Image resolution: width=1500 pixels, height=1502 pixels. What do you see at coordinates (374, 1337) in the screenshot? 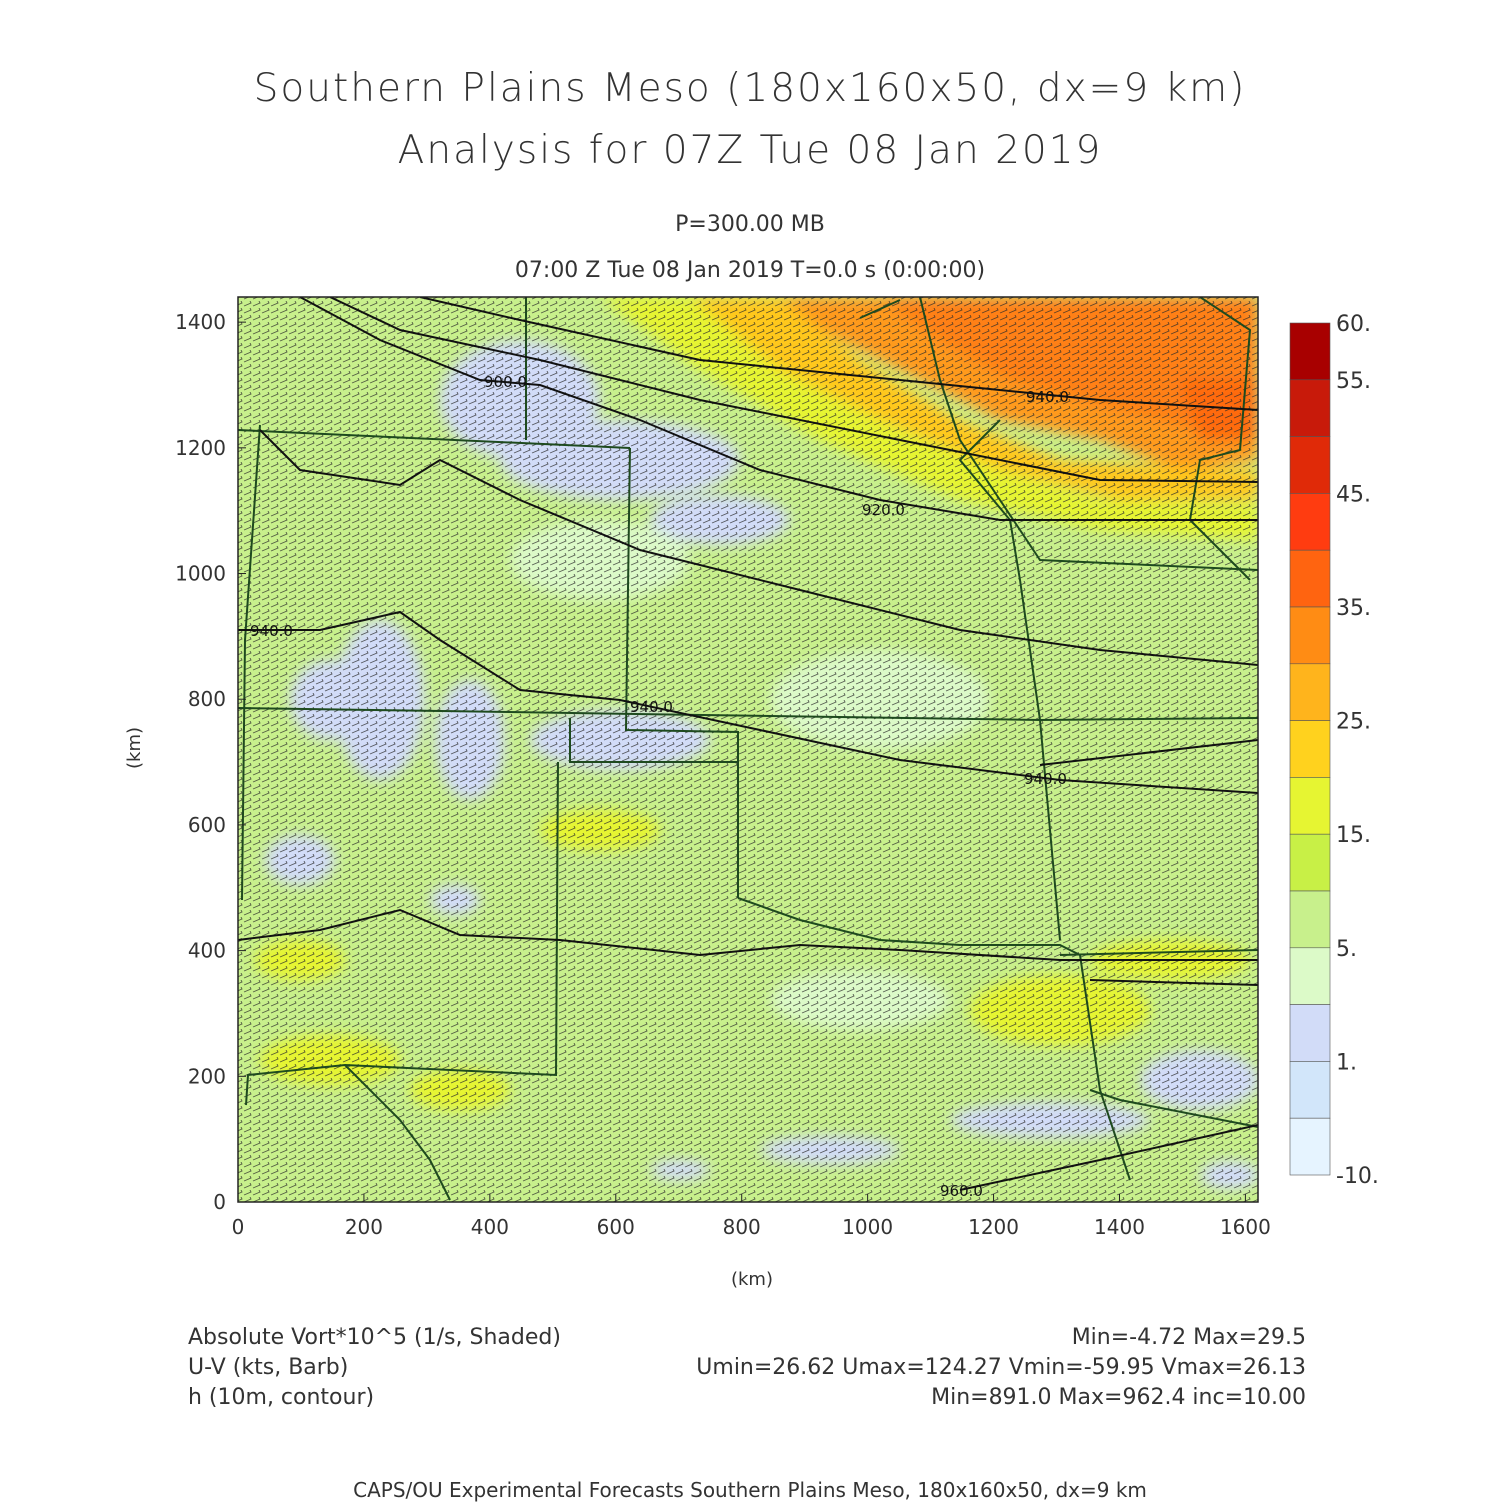
I see `vorticity-field-label: Absolute Vort*10^5 (1/s, Shaded)` at bounding box center [374, 1337].